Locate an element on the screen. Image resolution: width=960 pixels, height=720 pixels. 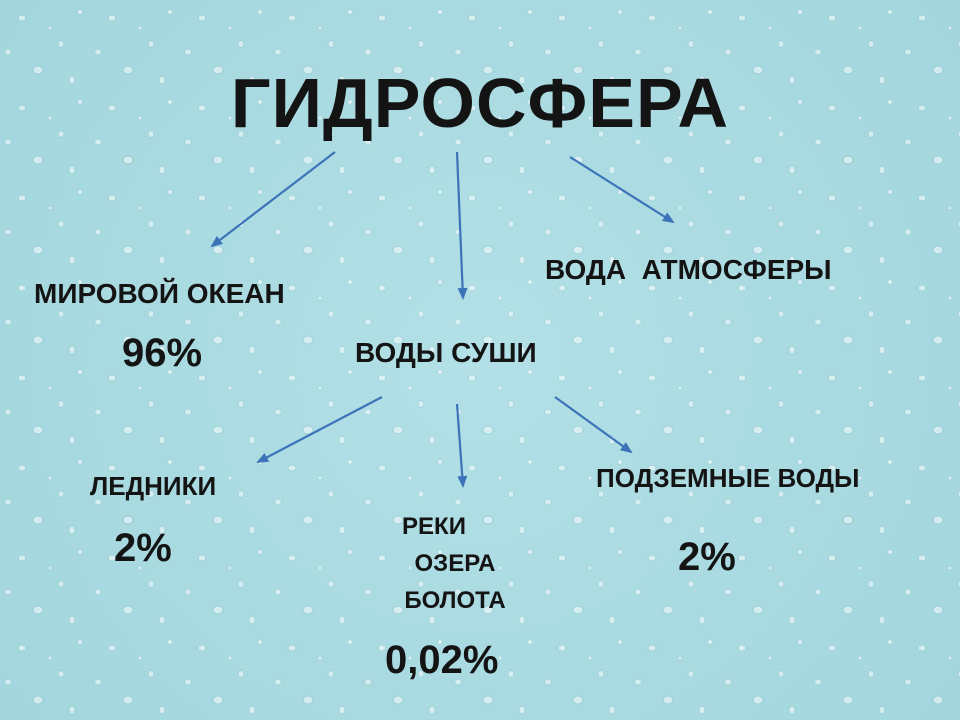
surface-waters-lakes: ОЗЕРА is located at coordinates (455, 563).